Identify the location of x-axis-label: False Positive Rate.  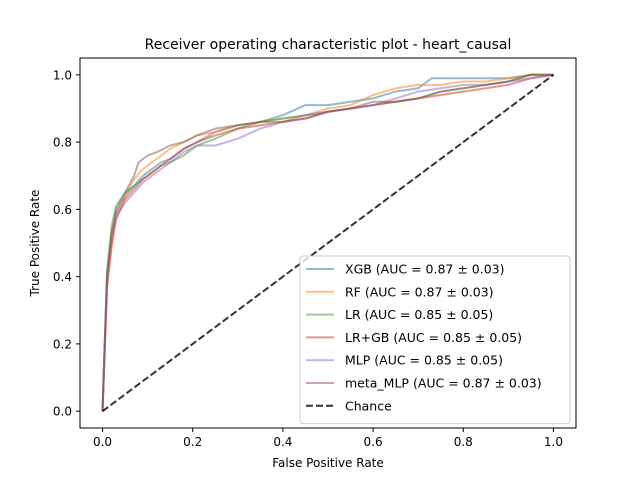
(328, 463).